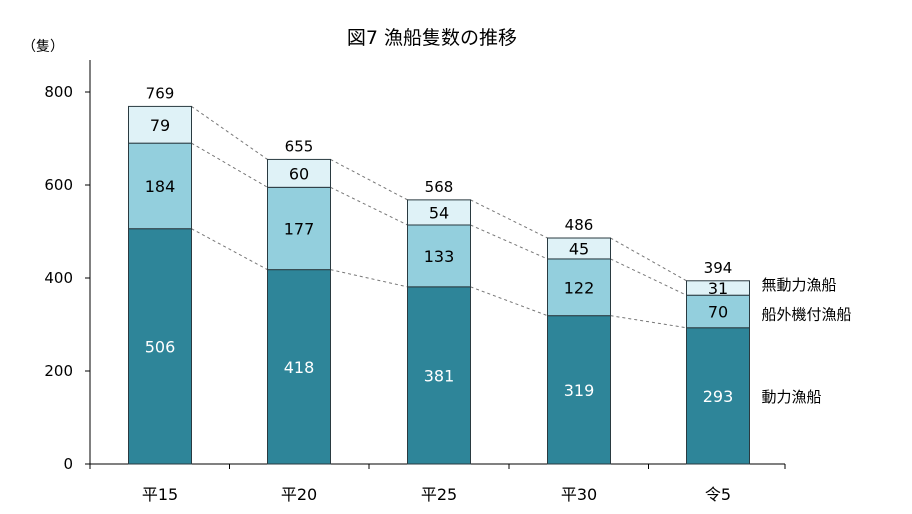  I want to click on legend-label: 船外機付漁船, so click(807, 314).